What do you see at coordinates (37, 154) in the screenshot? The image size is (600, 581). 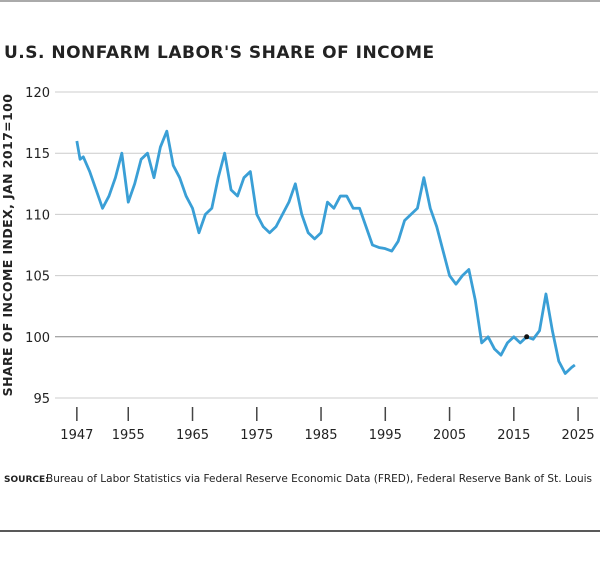 I see `y-tick-label: 115` at bounding box center [37, 154].